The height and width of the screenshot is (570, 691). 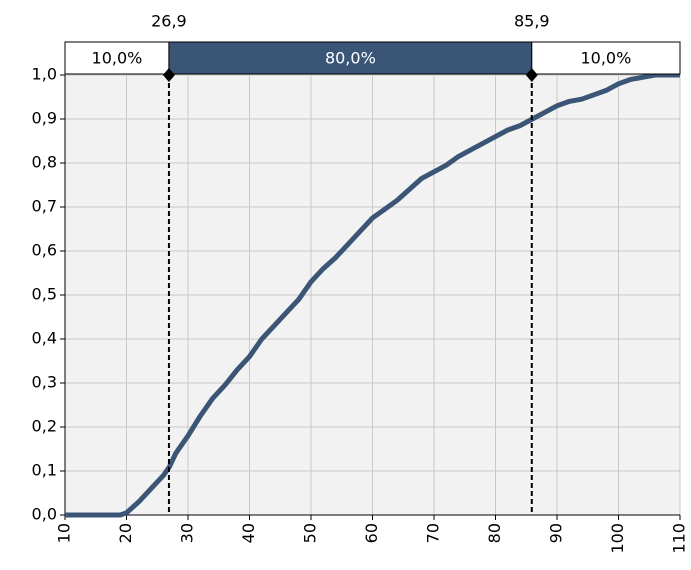 I want to click on band-label: 80,0%, so click(x=350, y=58).